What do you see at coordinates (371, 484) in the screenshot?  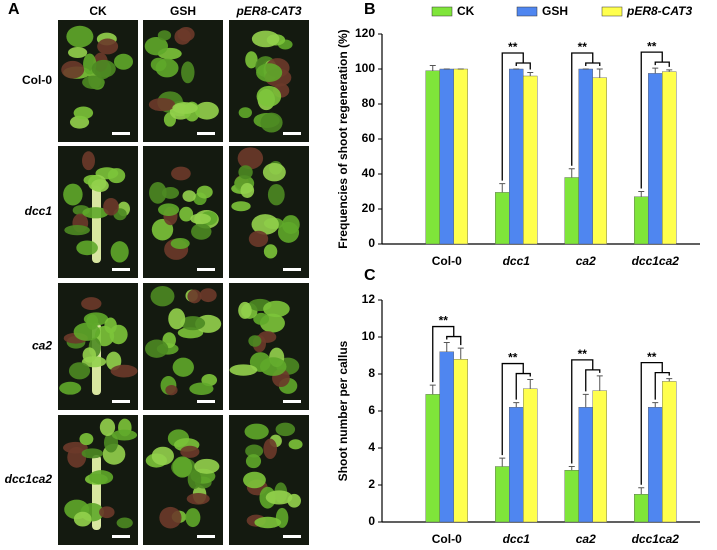 I see `y-tick-label: 2` at bounding box center [371, 484].